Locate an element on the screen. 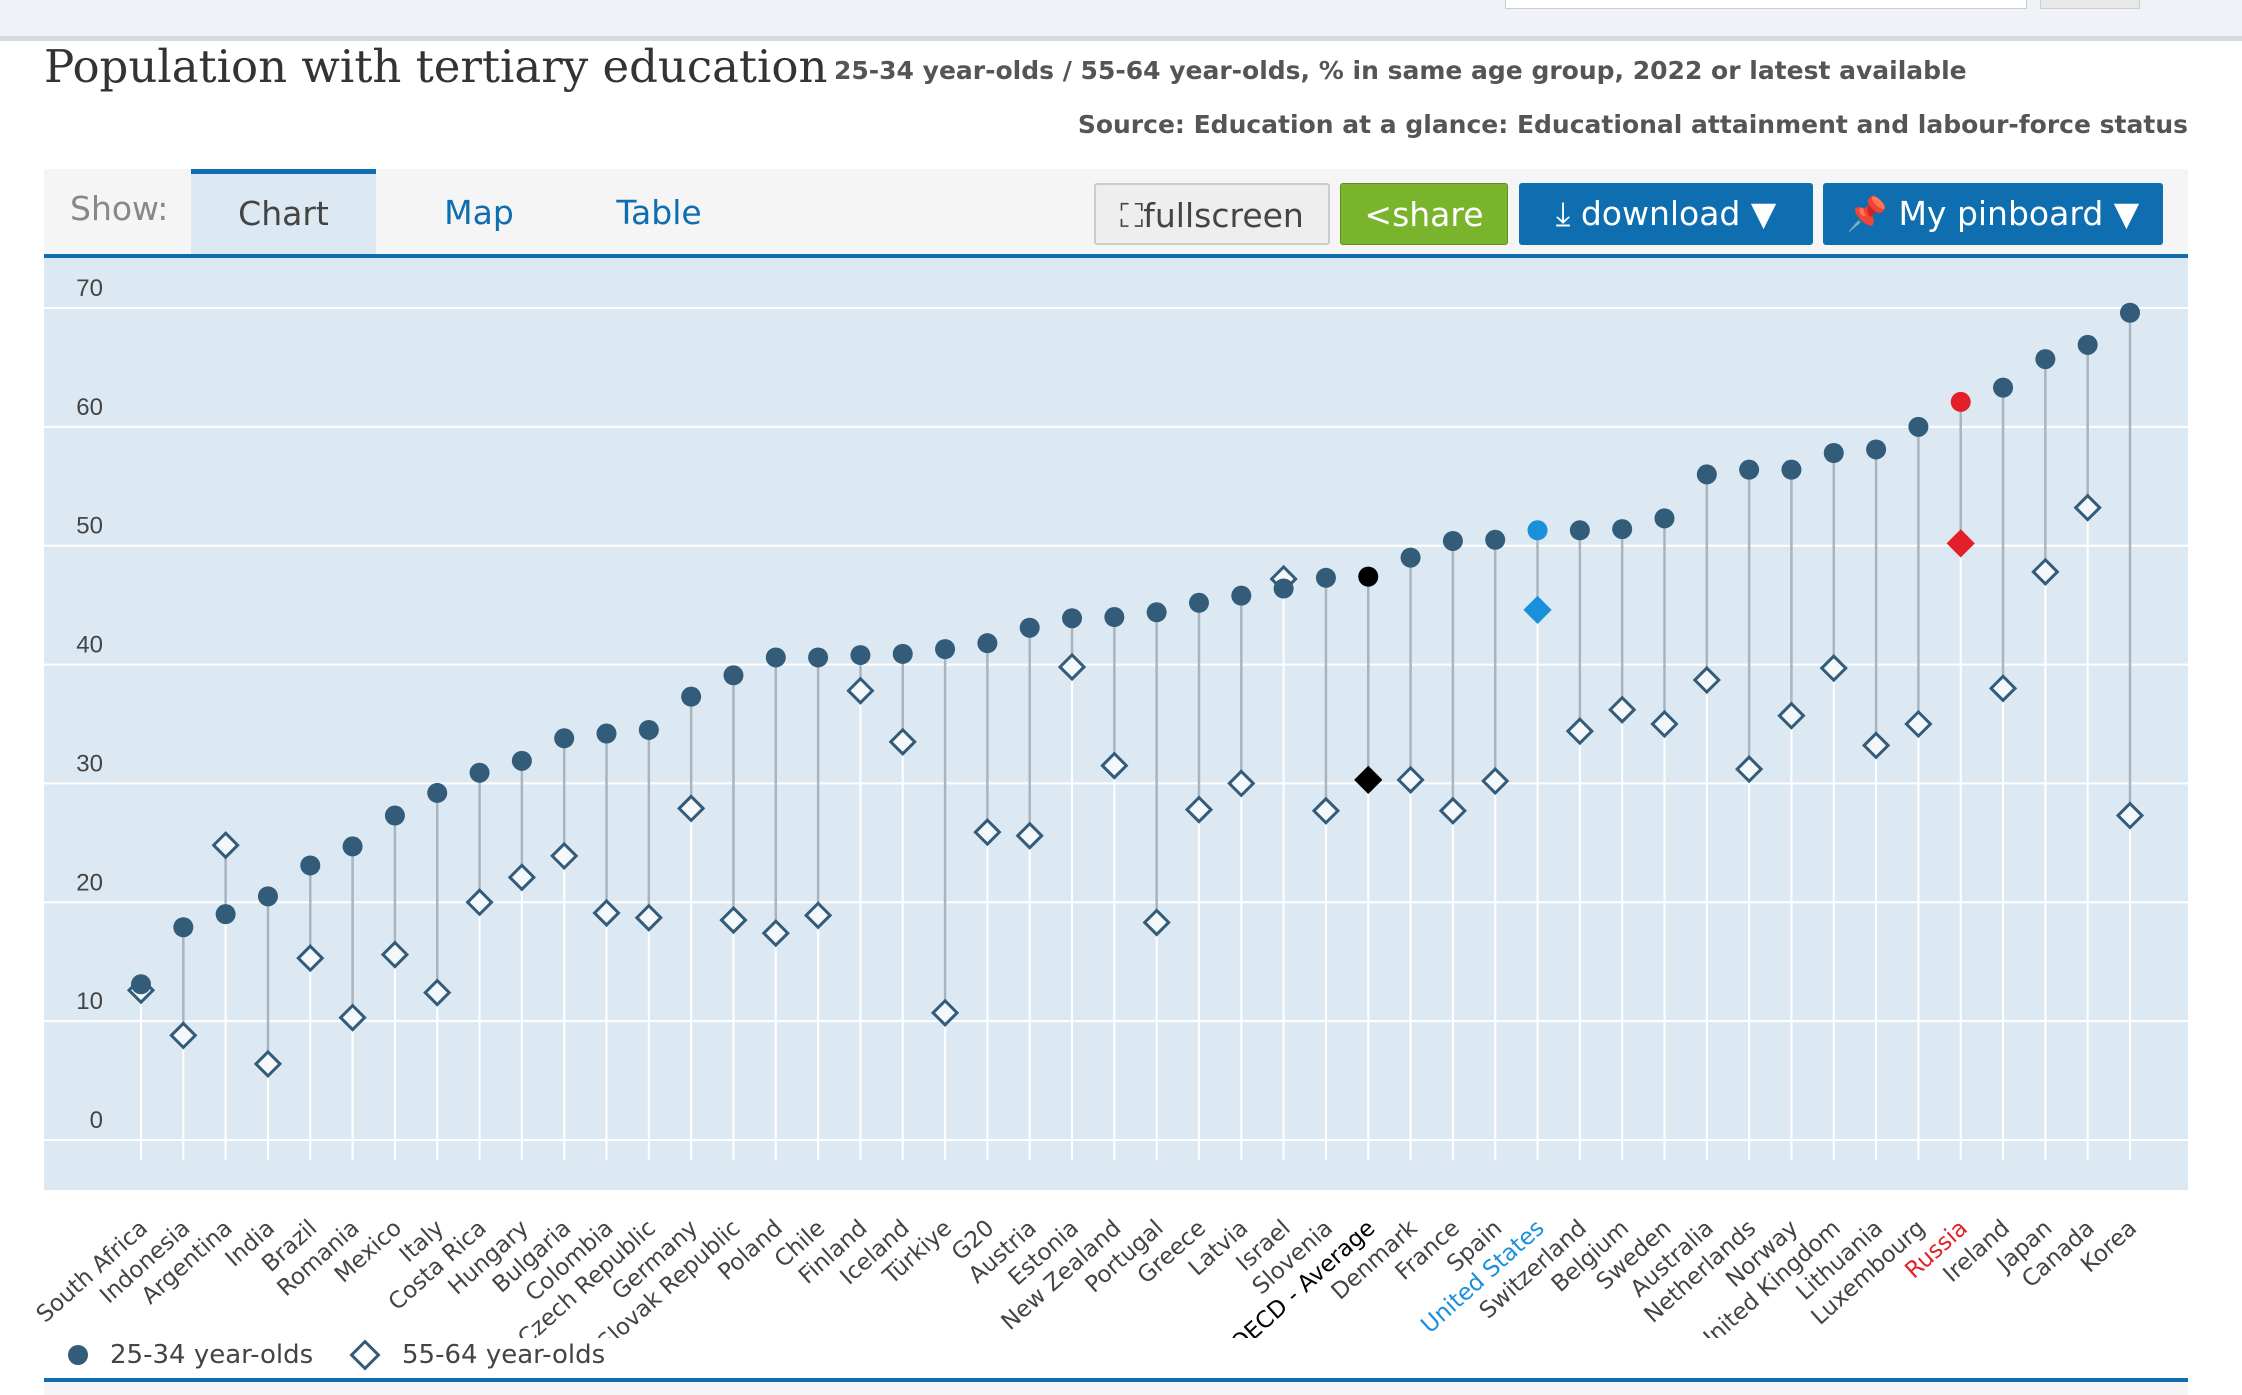 The height and width of the screenshot is (1395, 2242). y-tick-label: 50 is located at coordinates (89, 526).